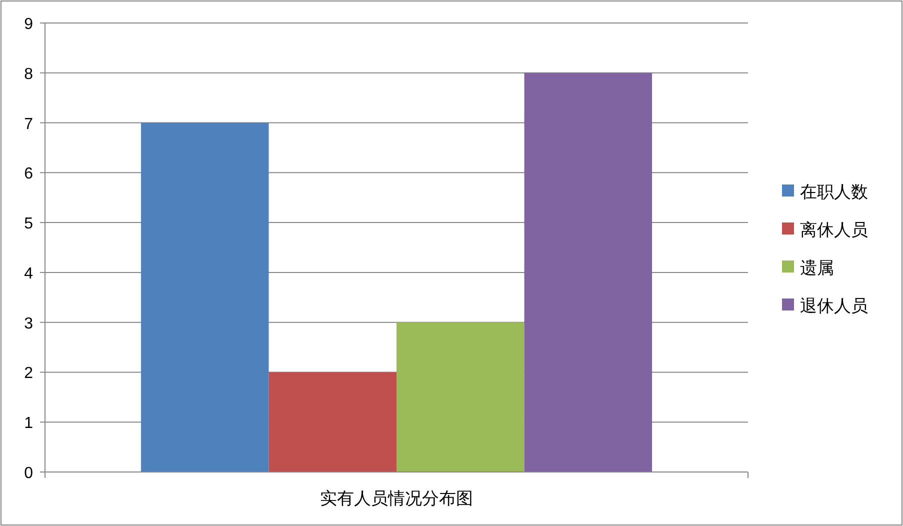  What do you see at coordinates (29, 174) in the screenshot?
I see `y-tick-label: 6` at bounding box center [29, 174].